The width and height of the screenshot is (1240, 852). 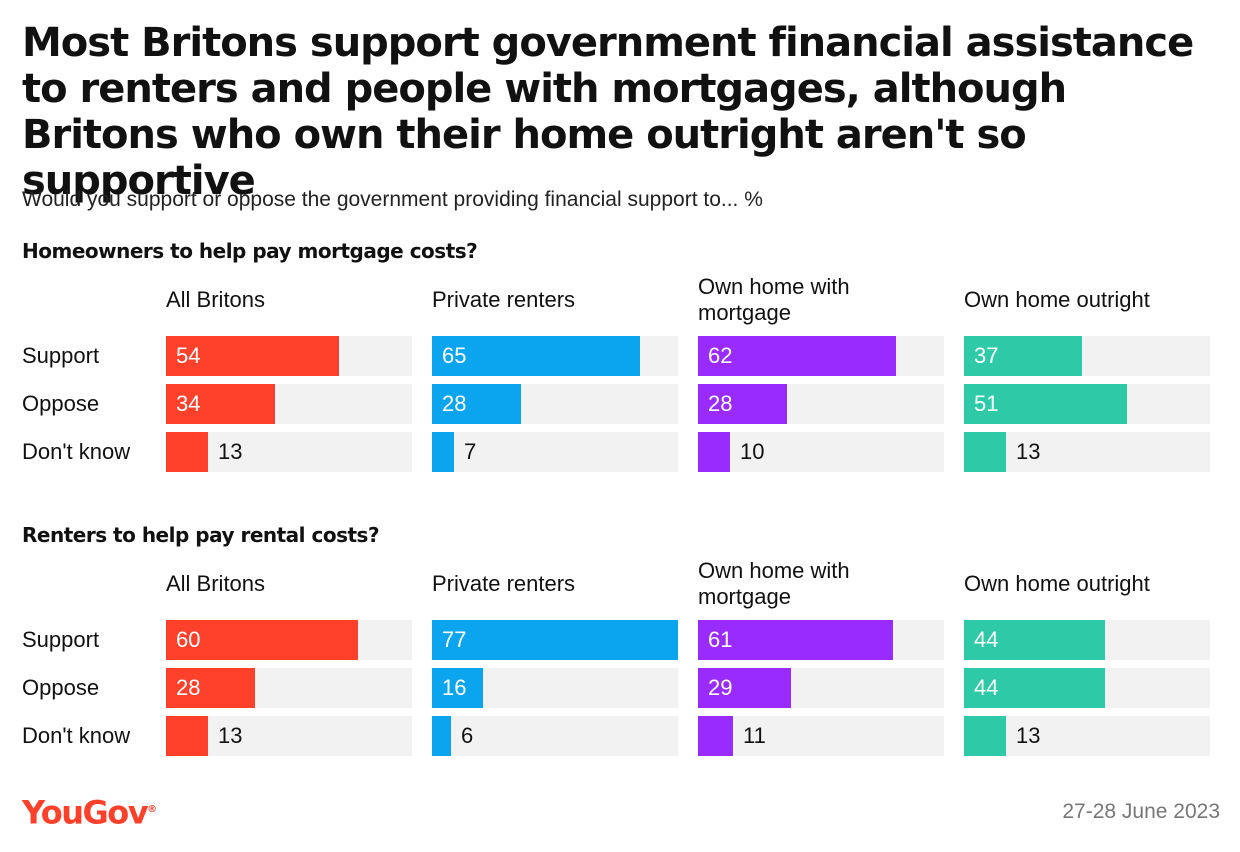 What do you see at coordinates (289, 404) in the screenshot?
I see `bar-track: 34` at bounding box center [289, 404].